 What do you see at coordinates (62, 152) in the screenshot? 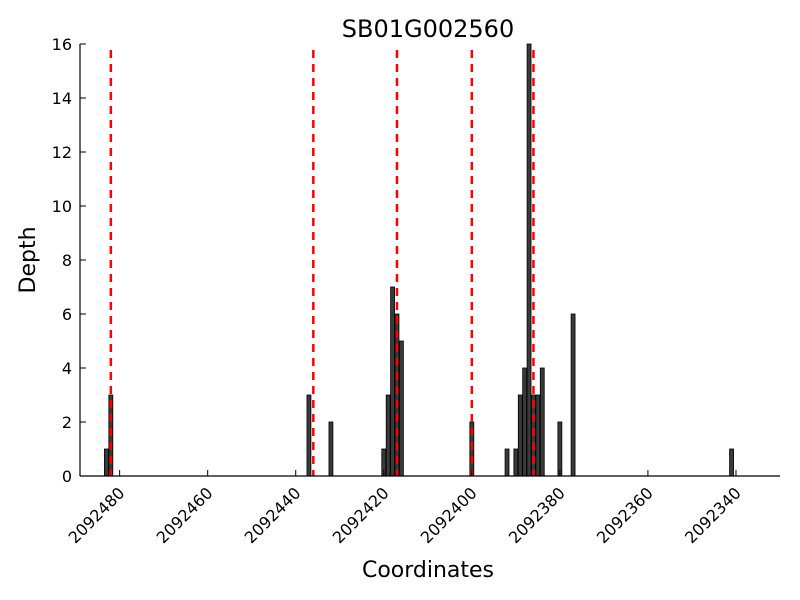
I see `y-tick-label: 12` at bounding box center [62, 152].